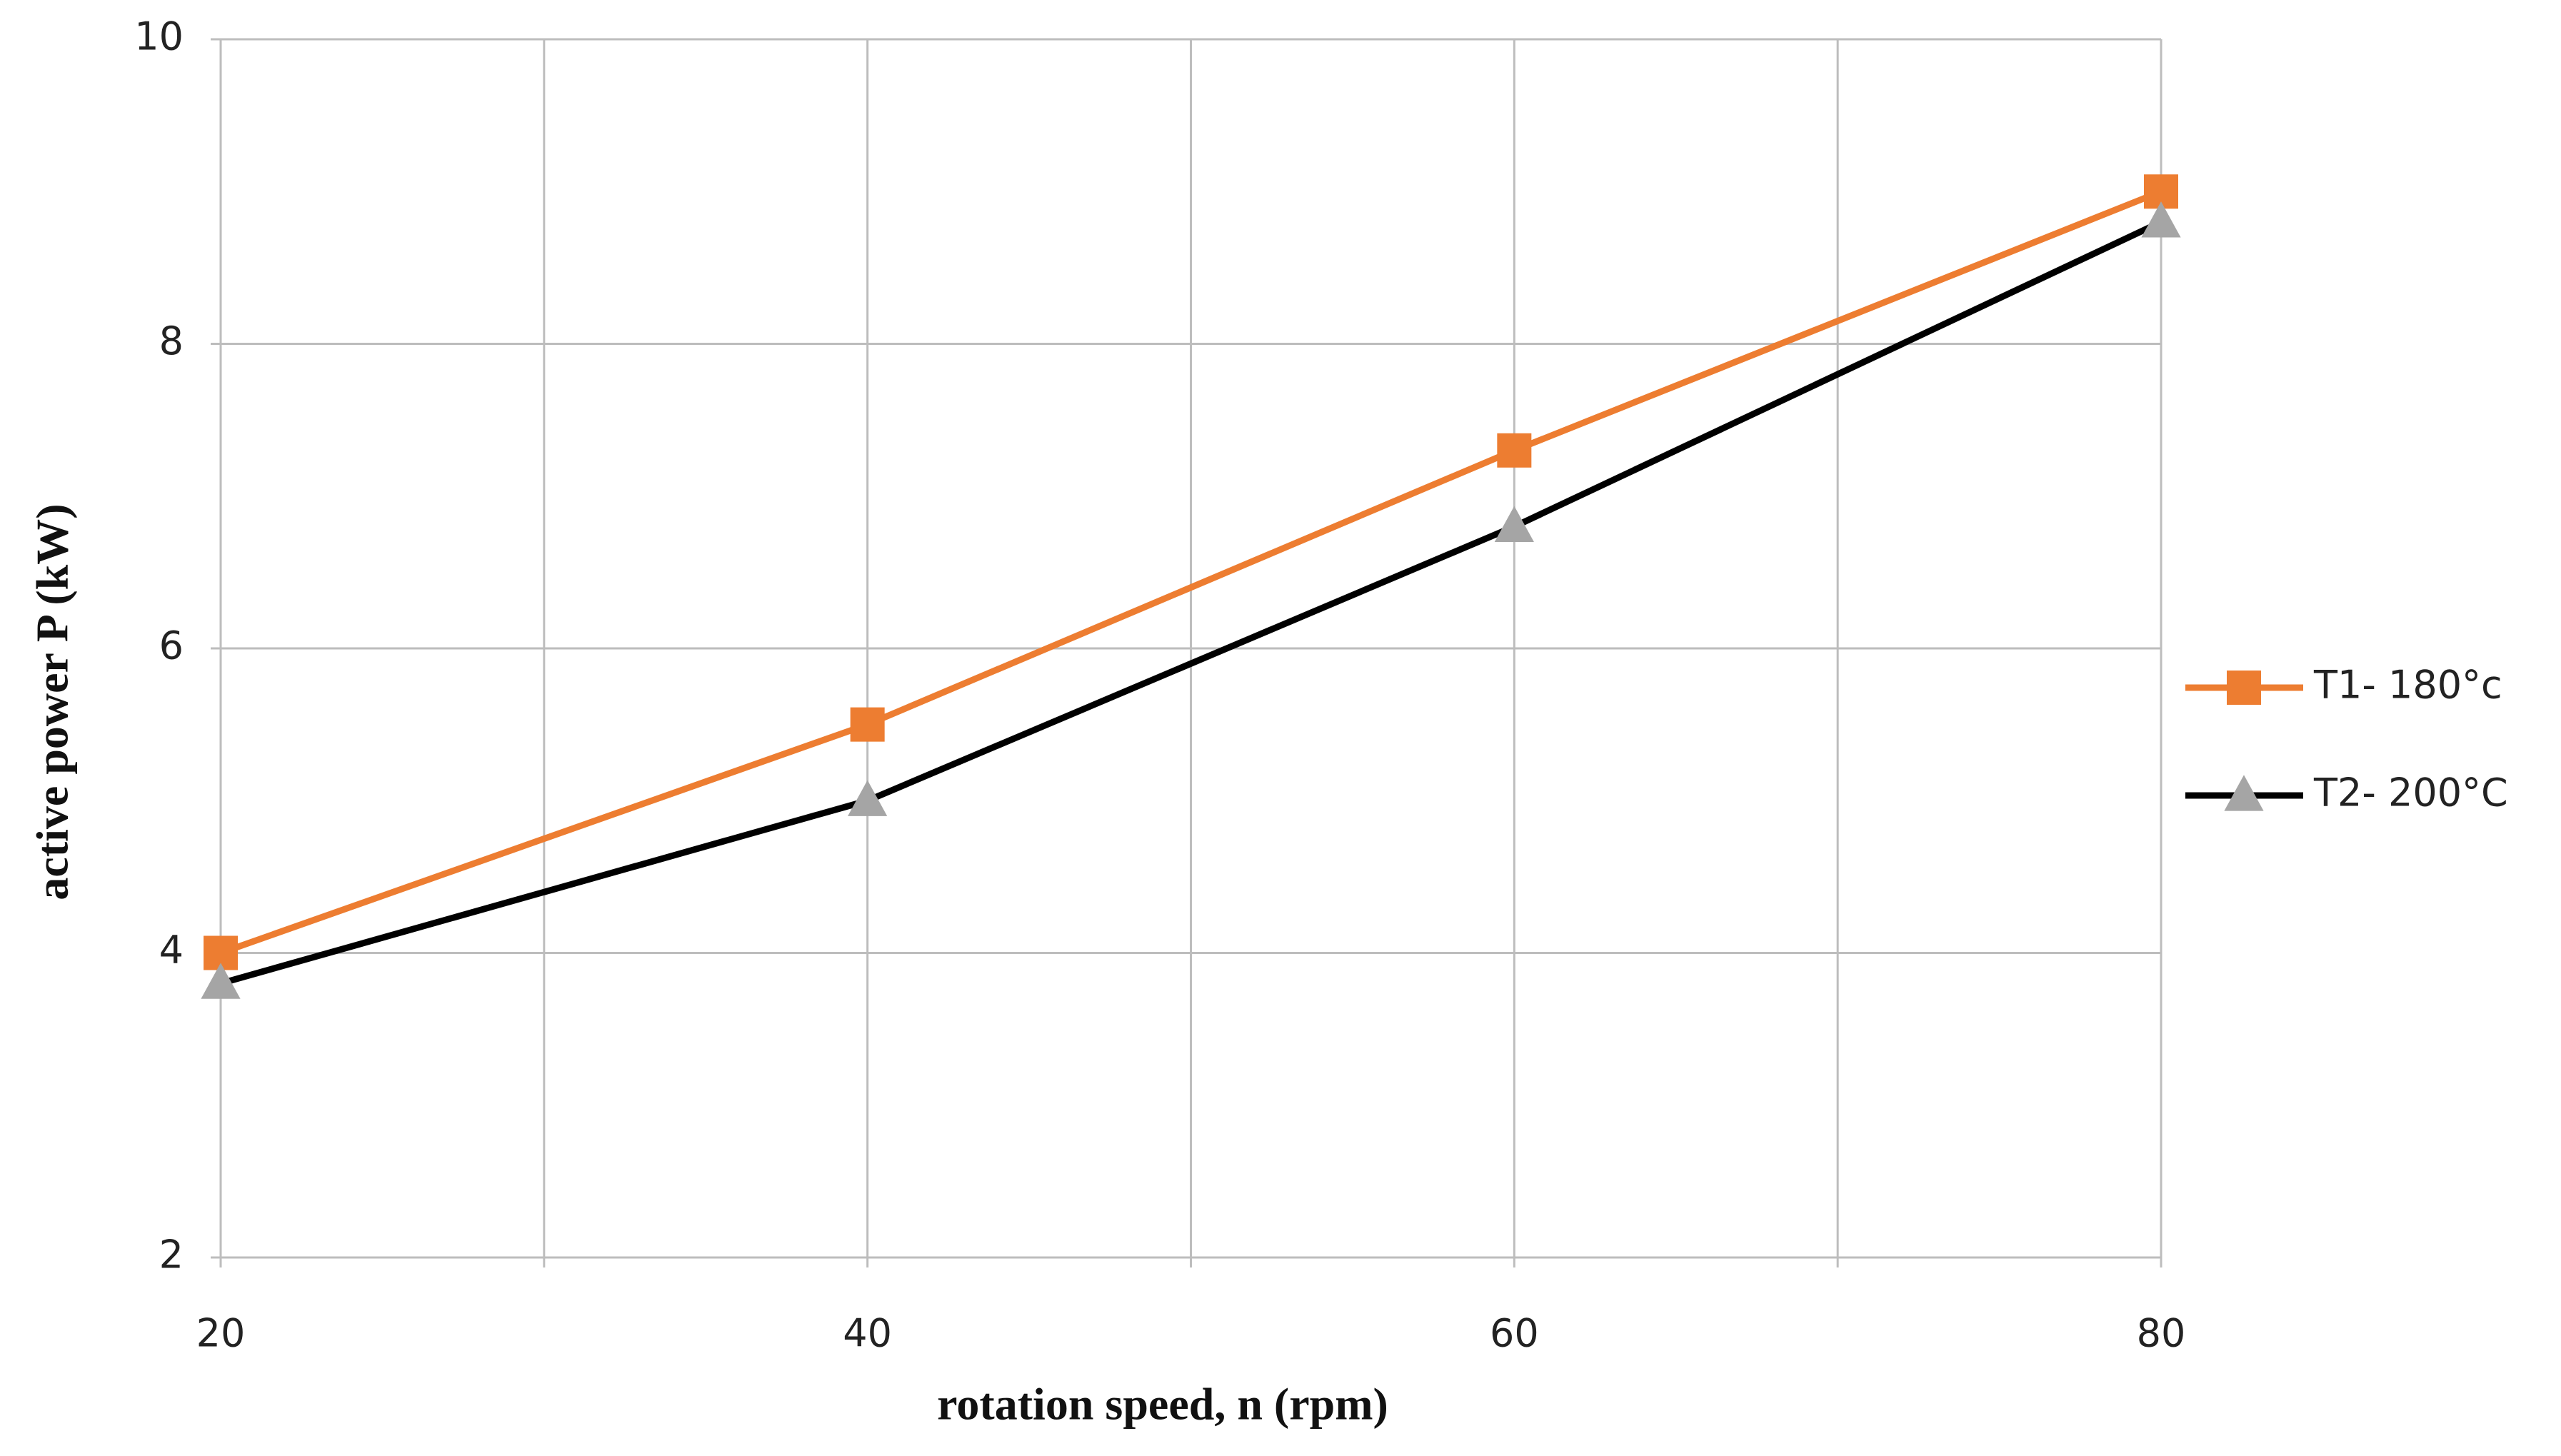  I want to click on y-tick-label: 4, so click(171, 950).